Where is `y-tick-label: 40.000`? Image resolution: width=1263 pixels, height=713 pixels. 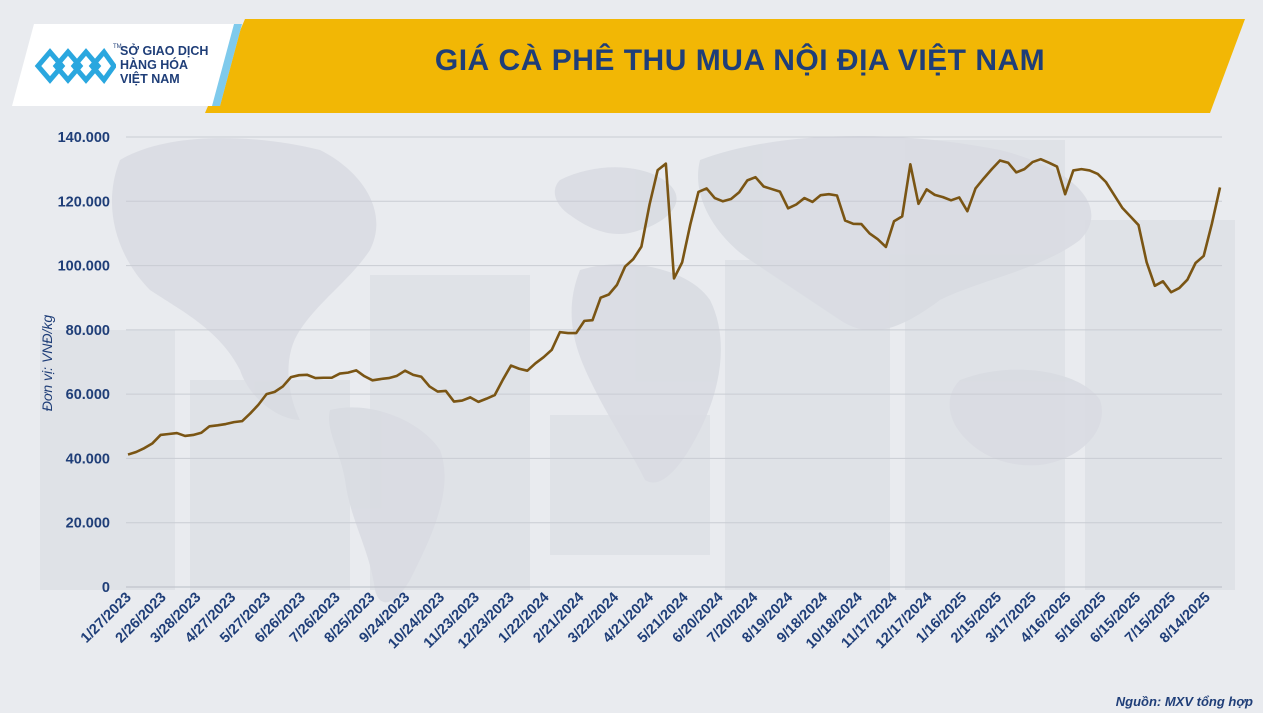 y-tick-label: 40.000 is located at coordinates (88, 459).